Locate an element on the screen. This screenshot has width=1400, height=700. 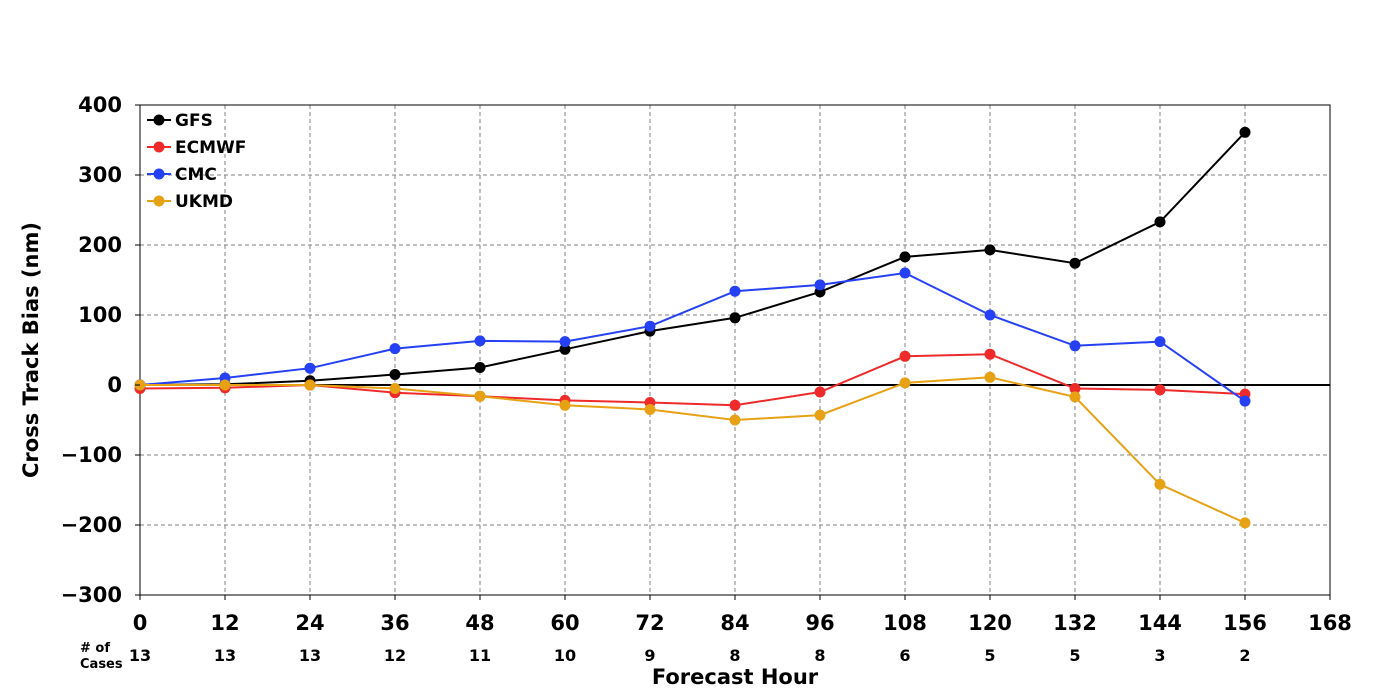
legend: GFS ECMWF CMC UKMD is located at coordinates (196, 161).